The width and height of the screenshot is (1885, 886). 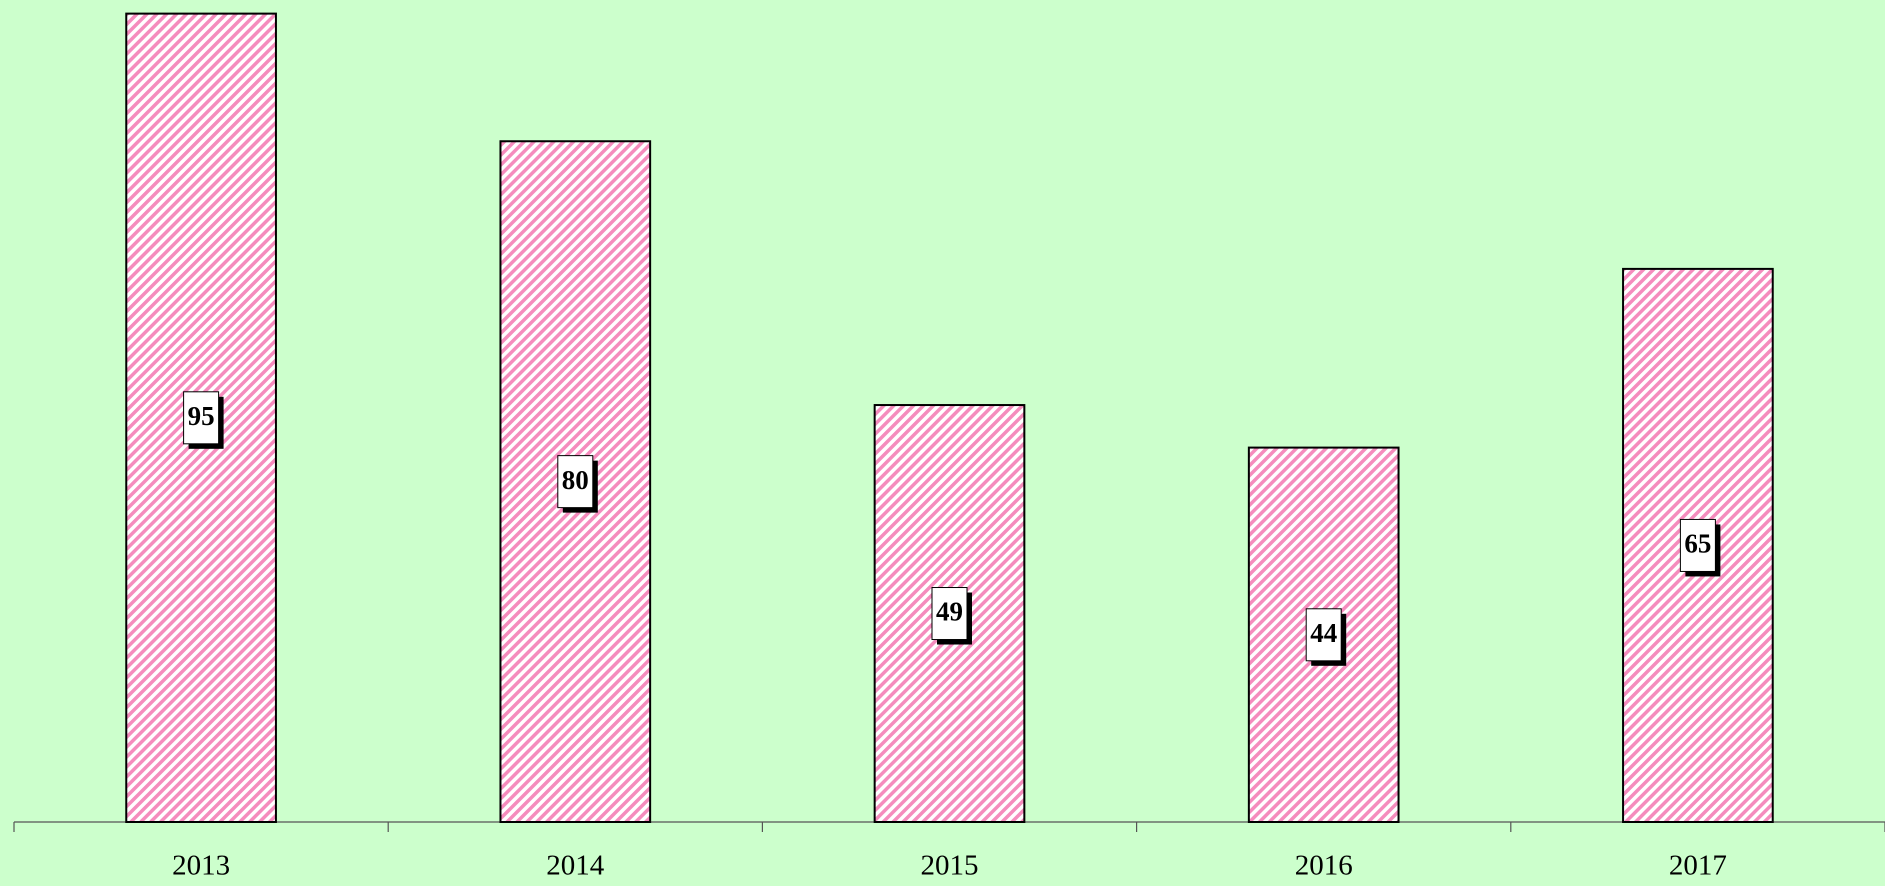 I want to click on value-label: 65, so click(x=1697, y=544).